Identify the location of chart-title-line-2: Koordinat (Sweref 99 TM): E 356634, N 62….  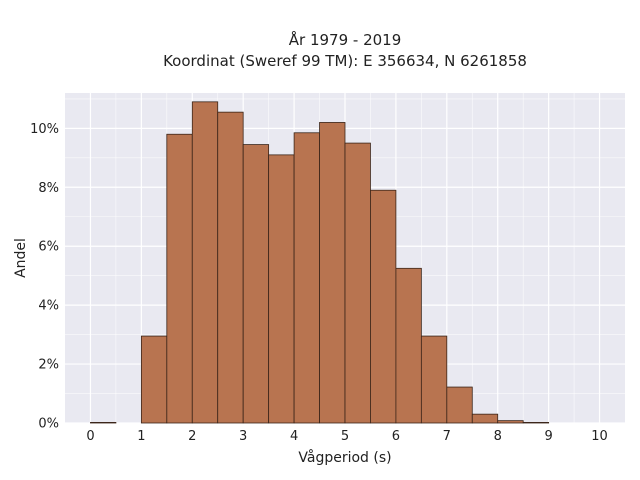
(345, 61).